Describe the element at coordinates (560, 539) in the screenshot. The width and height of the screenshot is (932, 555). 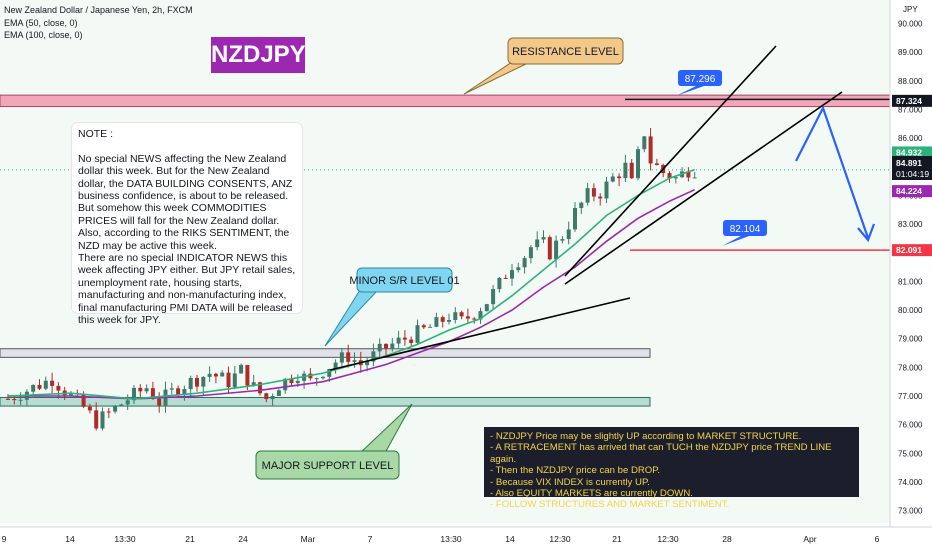
I see `time-tick-label: 12:30` at that location.